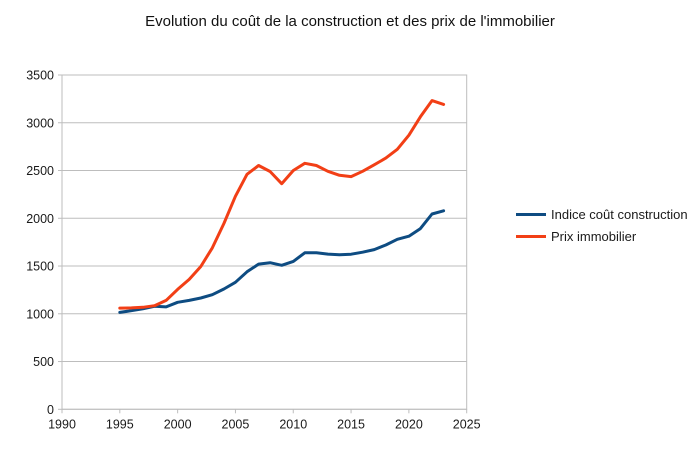  I want to click on legend-item-immobilier: Prix immobilier, so click(602, 236).